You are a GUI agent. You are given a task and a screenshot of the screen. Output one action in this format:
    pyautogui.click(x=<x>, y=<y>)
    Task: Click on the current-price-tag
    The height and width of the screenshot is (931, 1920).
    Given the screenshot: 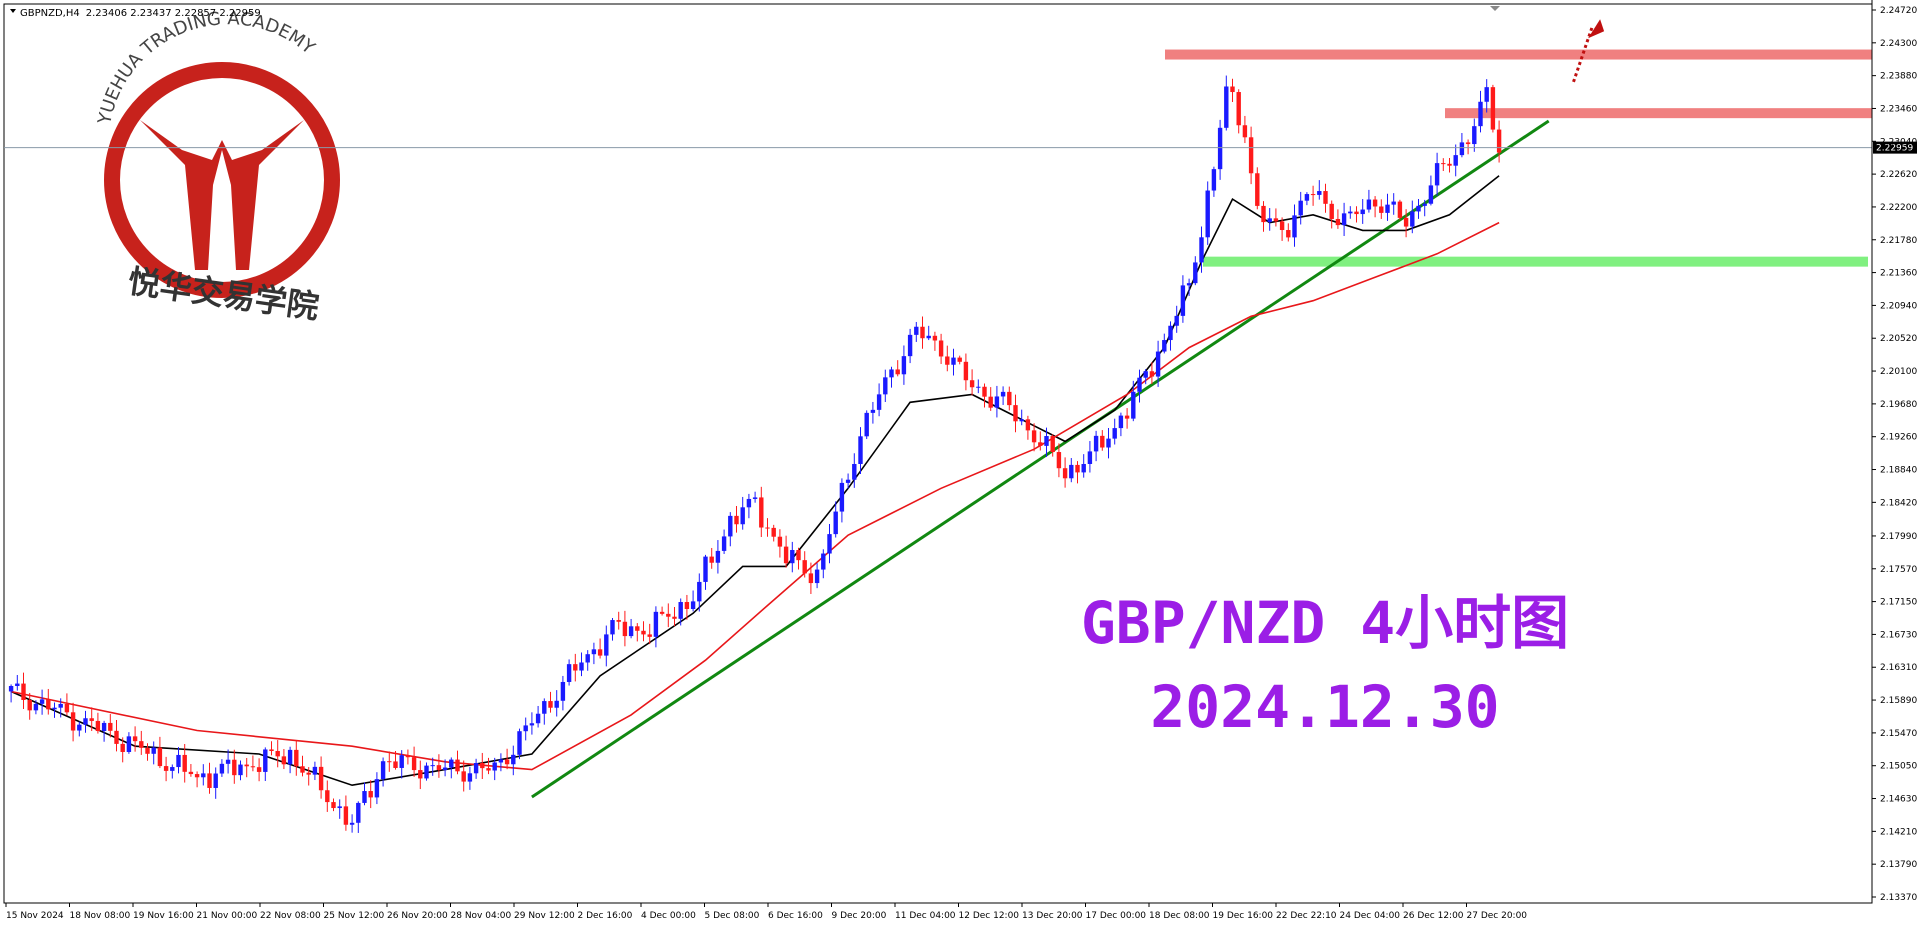 What is the action you would take?
    pyautogui.click(x=1895, y=147)
    